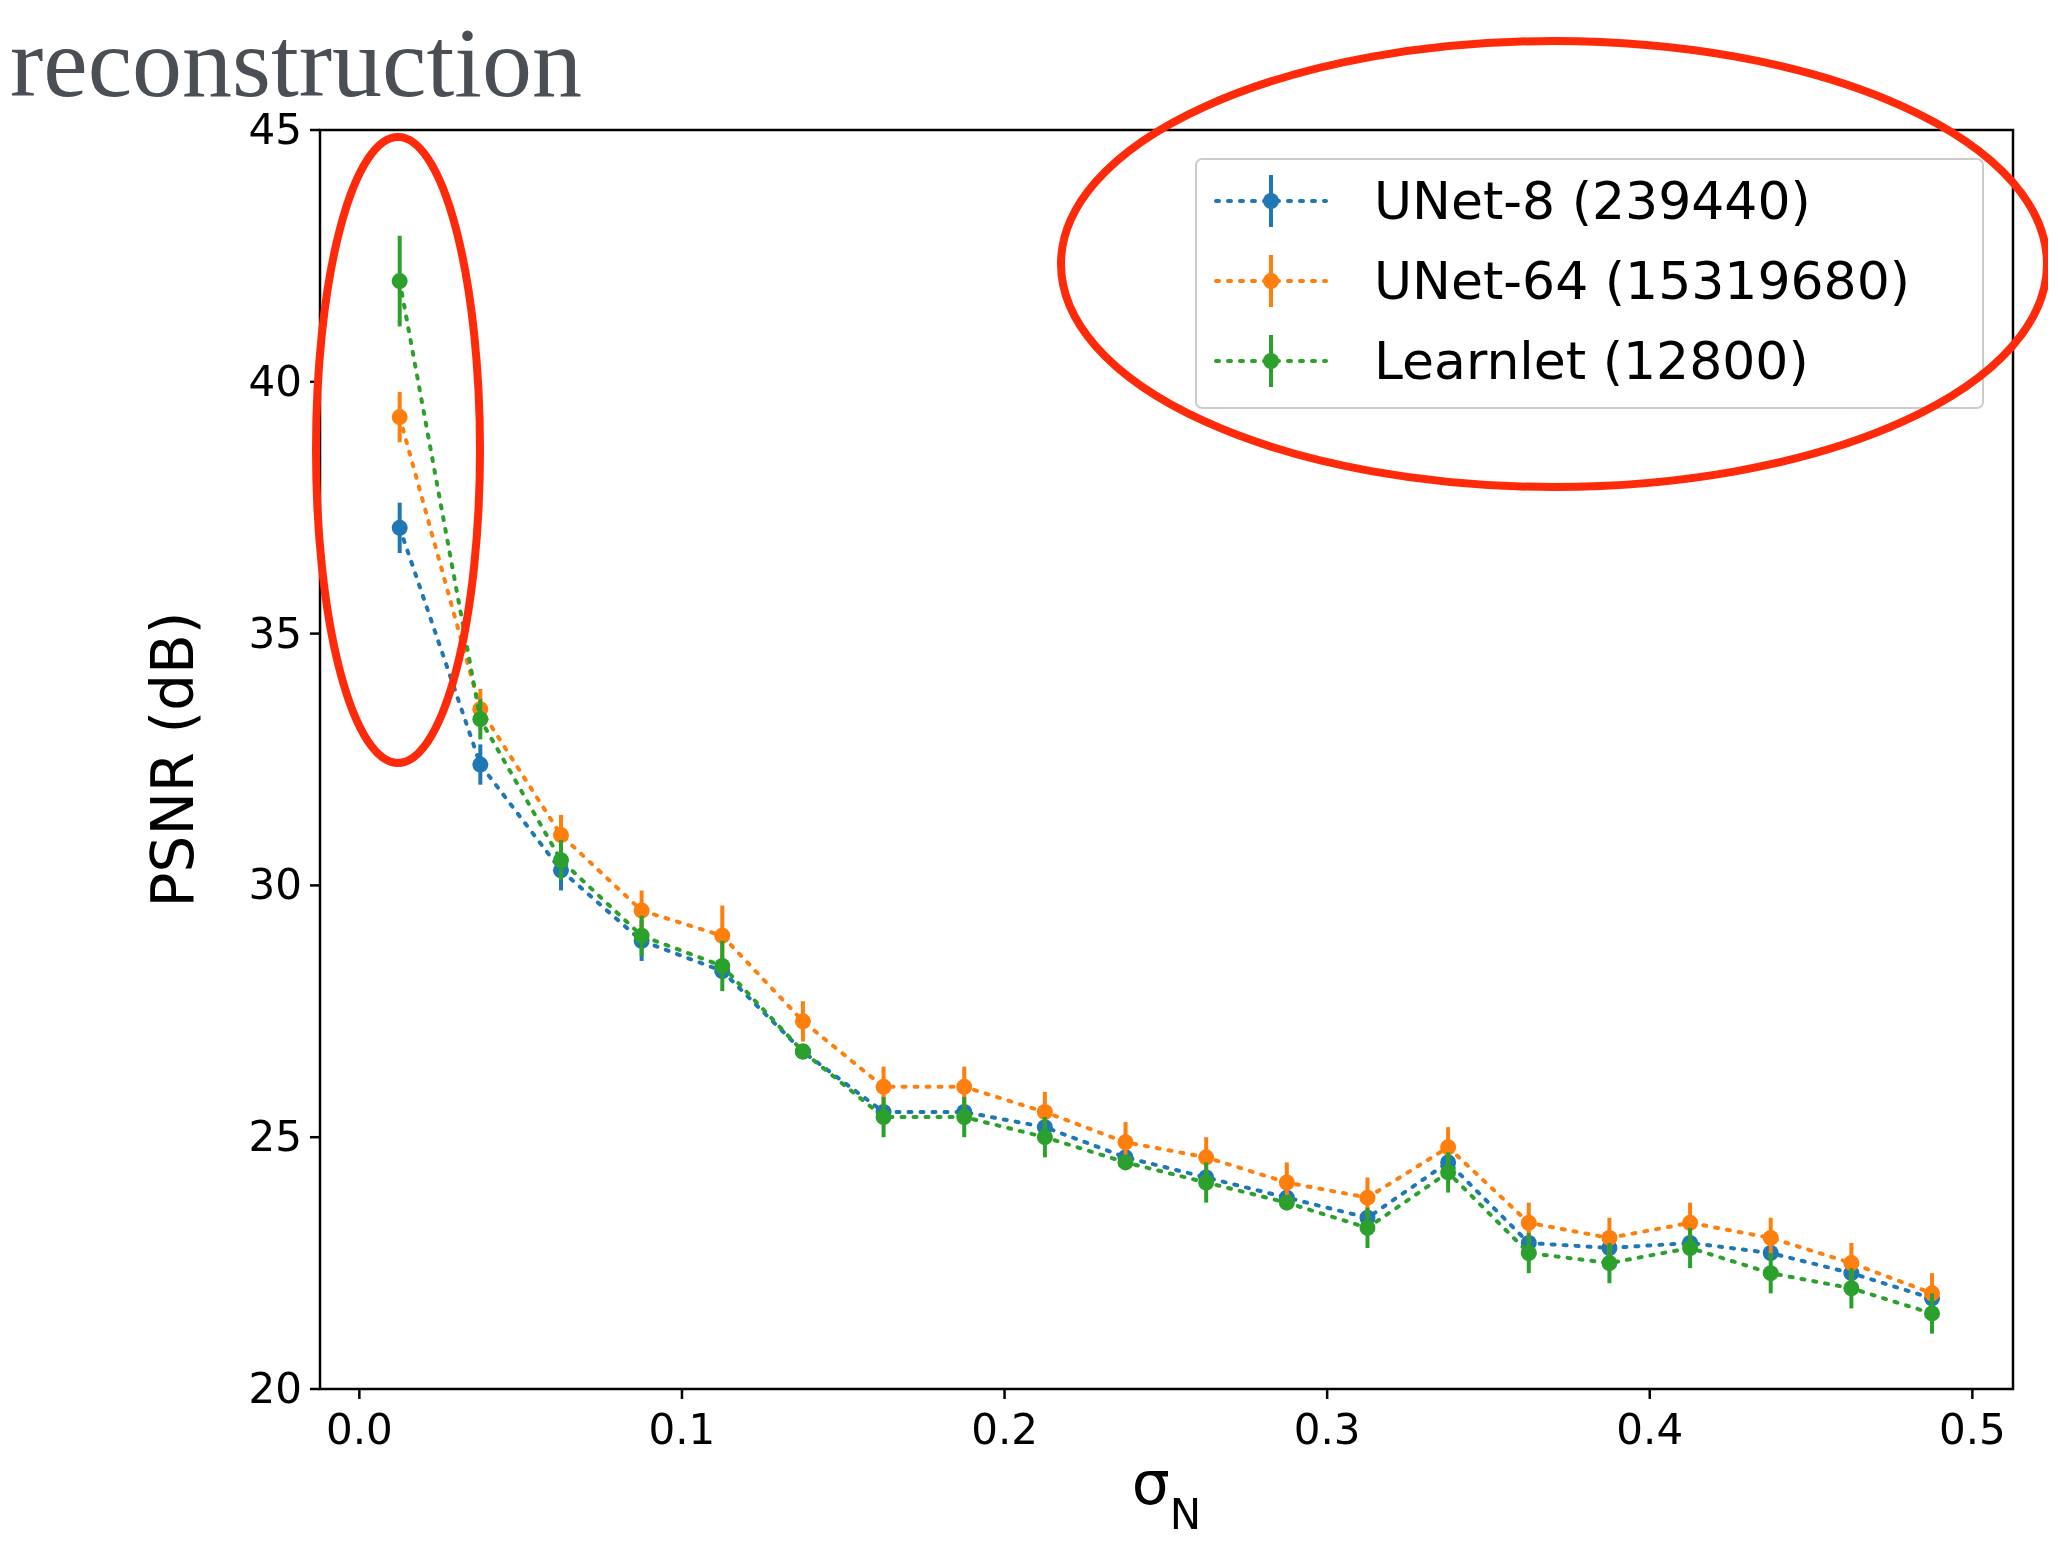 Image resolution: width=2058 pixels, height=1558 pixels. What do you see at coordinates (173, 759) in the screenshot?
I see `y-axis-title: PSNR (dB)` at bounding box center [173, 759].